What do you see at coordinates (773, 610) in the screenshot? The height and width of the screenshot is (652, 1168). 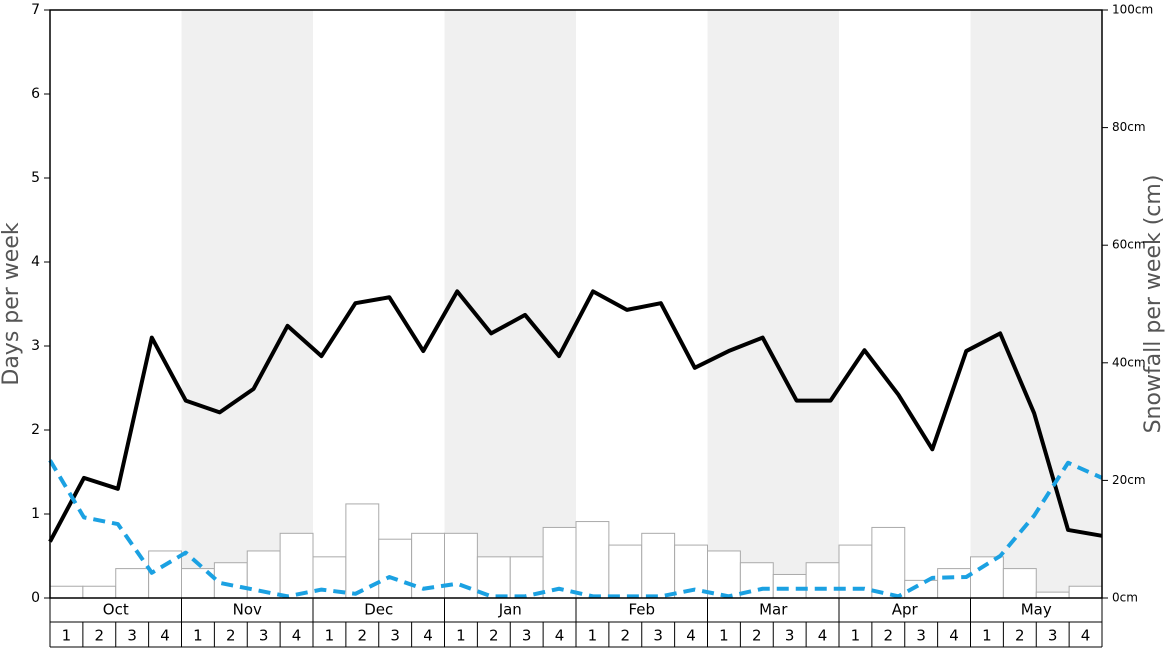 I see `month-label: Mar` at bounding box center [773, 610].